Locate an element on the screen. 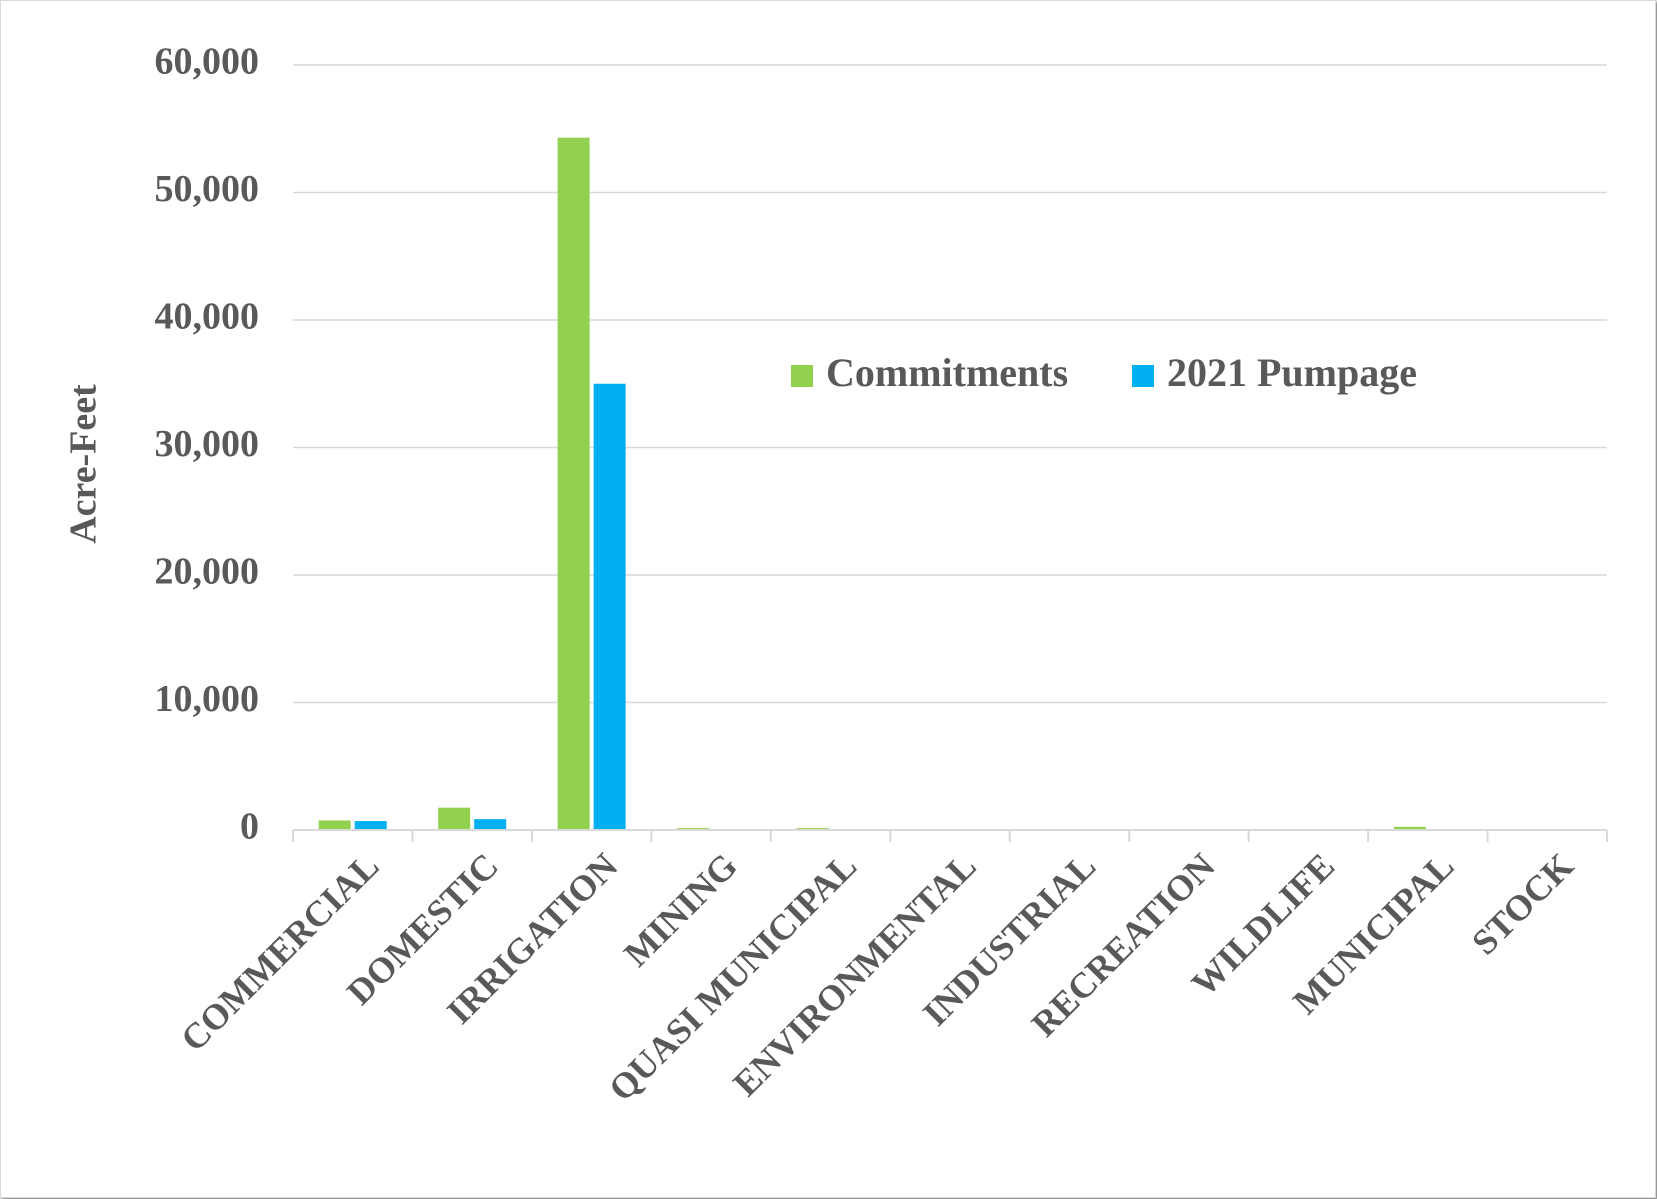  bar-2021-pumpage-domestic is located at coordinates (490, 824).